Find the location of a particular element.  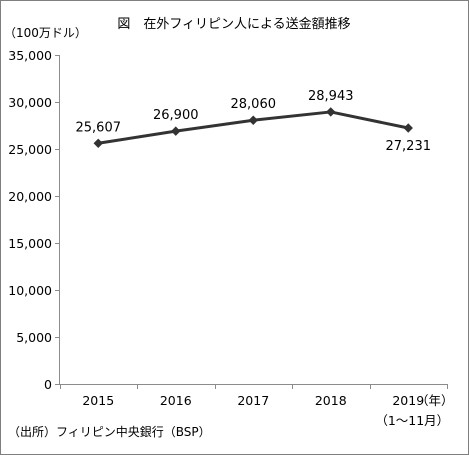

data-label-layer: 25,607 26,900 28,060 28,943 27,231 is located at coordinates (254, 121).